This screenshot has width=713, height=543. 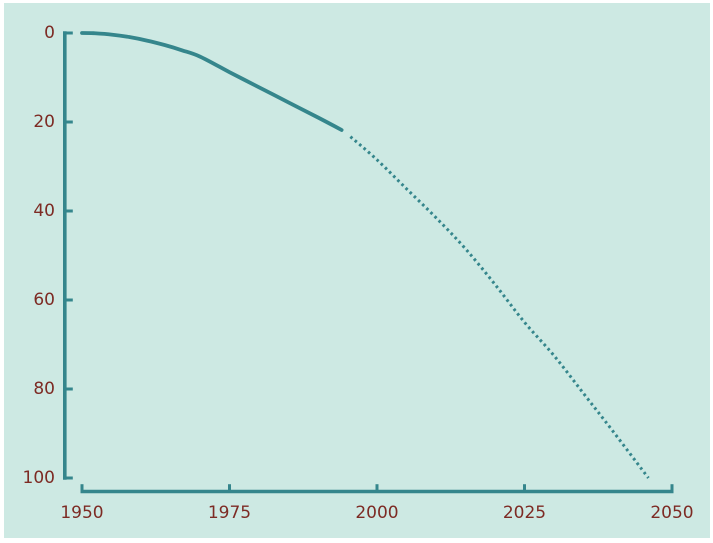 What do you see at coordinates (212, 81) in the screenshot?
I see `series-historical-solid` at bounding box center [212, 81].